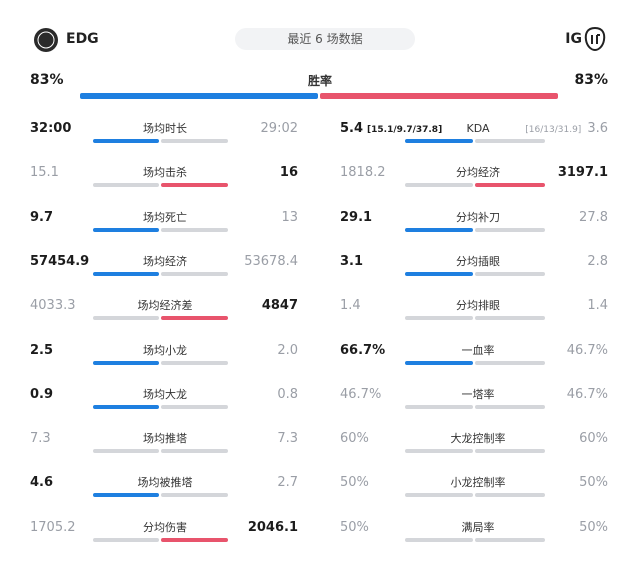 The width and height of the screenshot is (640, 573). I want to click on value: 4033.3, so click(53, 306).